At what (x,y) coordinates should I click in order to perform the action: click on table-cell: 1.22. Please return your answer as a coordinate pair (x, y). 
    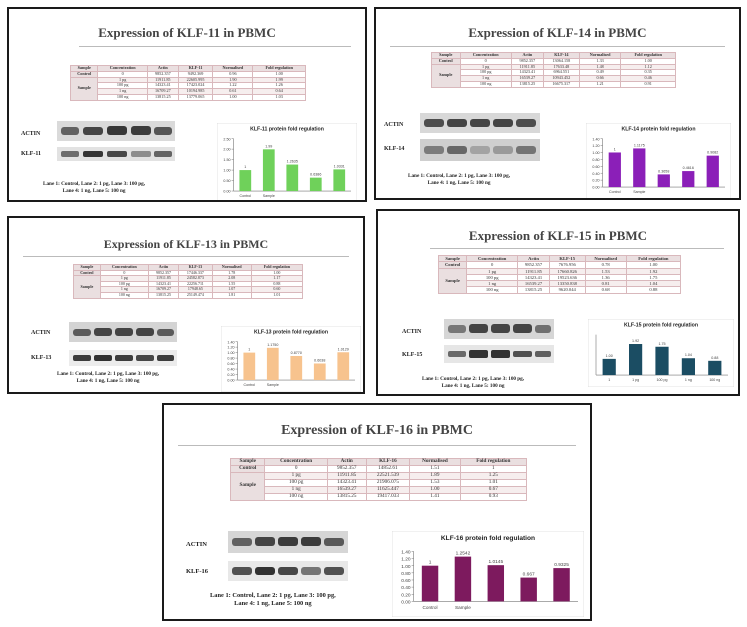
    Looking at the image, I should click on (233, 86).